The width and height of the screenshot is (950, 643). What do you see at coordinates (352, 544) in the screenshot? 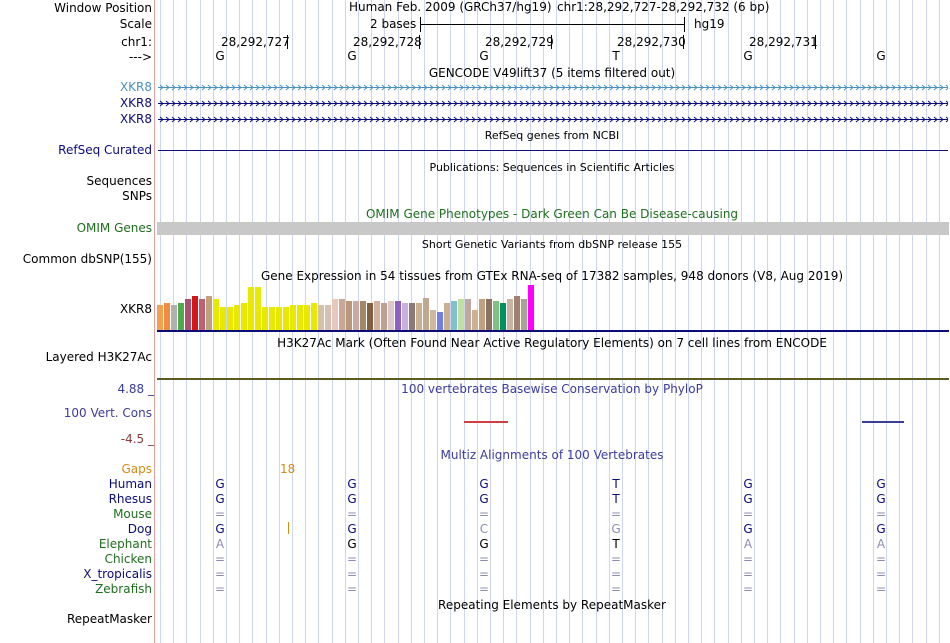
I see `aligned-base: G` at bounding box center [352, 544].